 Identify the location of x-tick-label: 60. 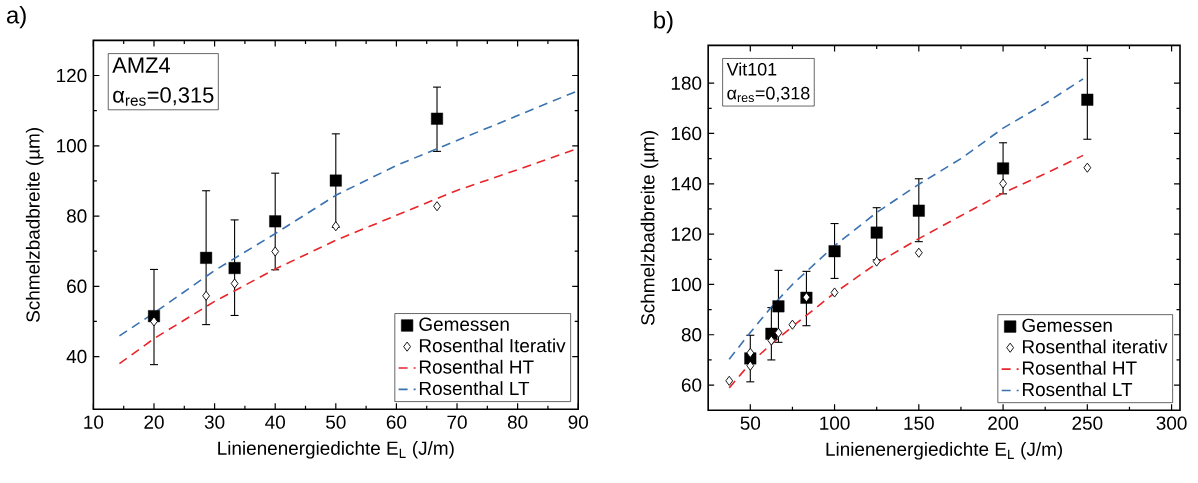
(396, 422).